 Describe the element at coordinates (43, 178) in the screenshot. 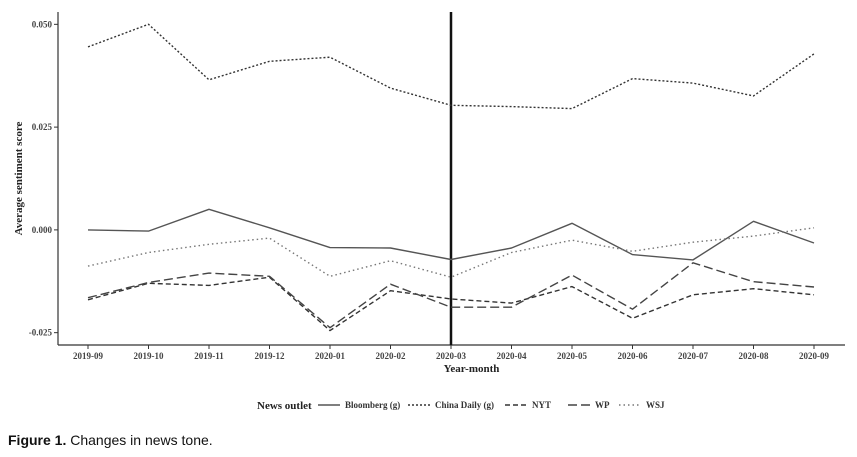

I see `y-axis-ticks: -0.025 0.000 0.025 0.050` at that location.